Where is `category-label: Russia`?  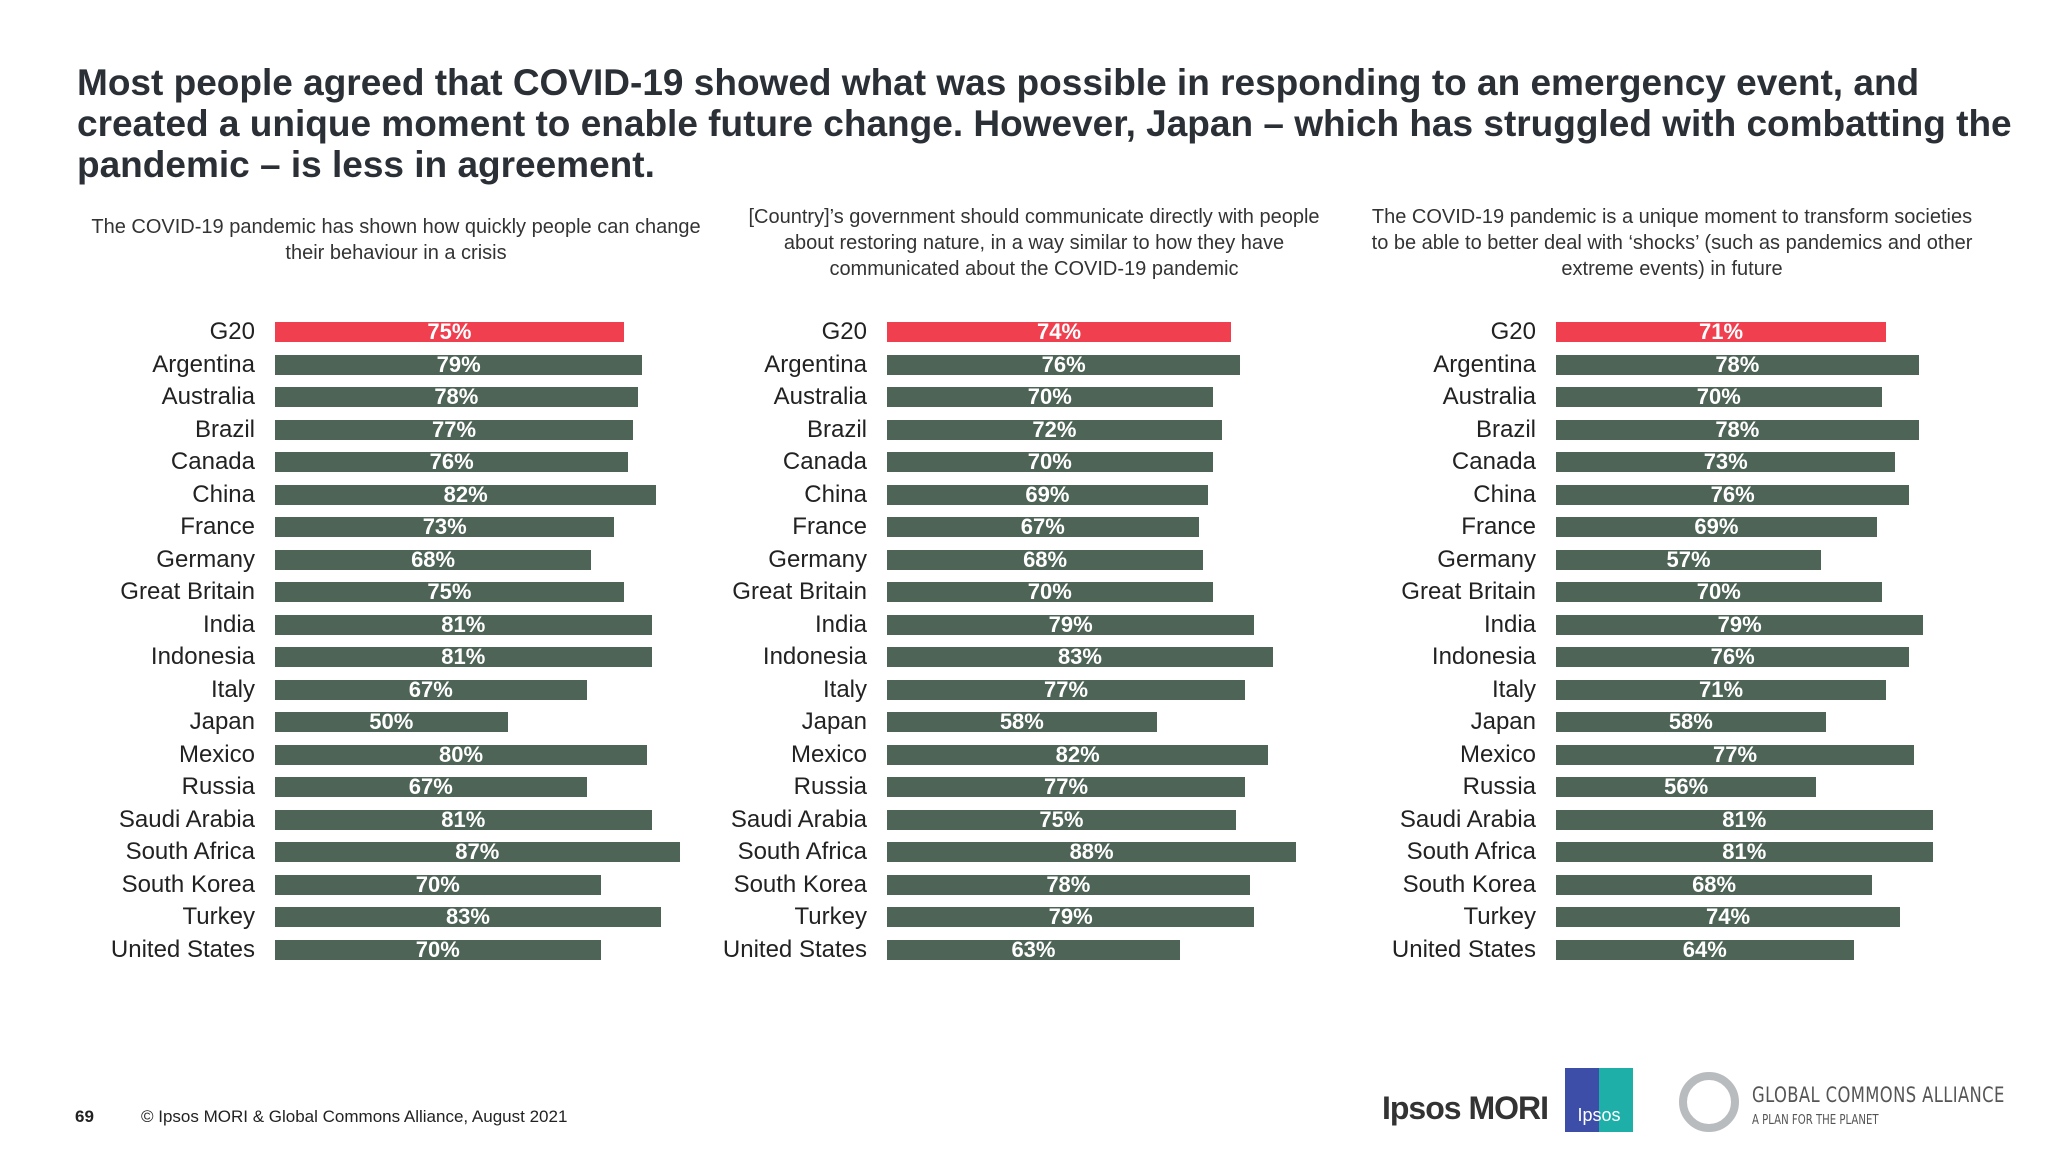 category-label: Russia is located at coordinates (830, 786).